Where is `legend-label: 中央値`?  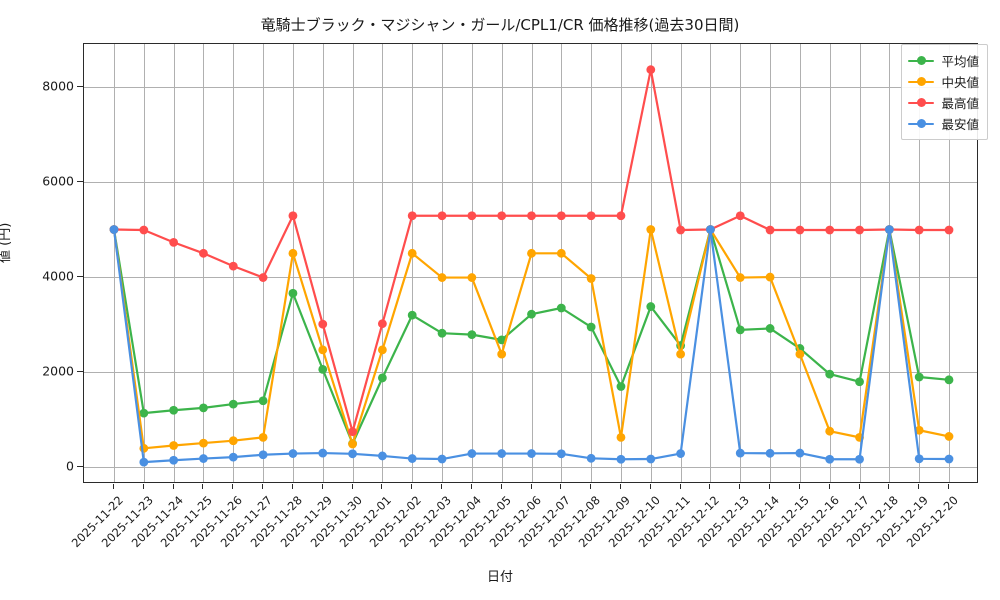 legend-label: 中央値 is located at coordinates (960, 82).